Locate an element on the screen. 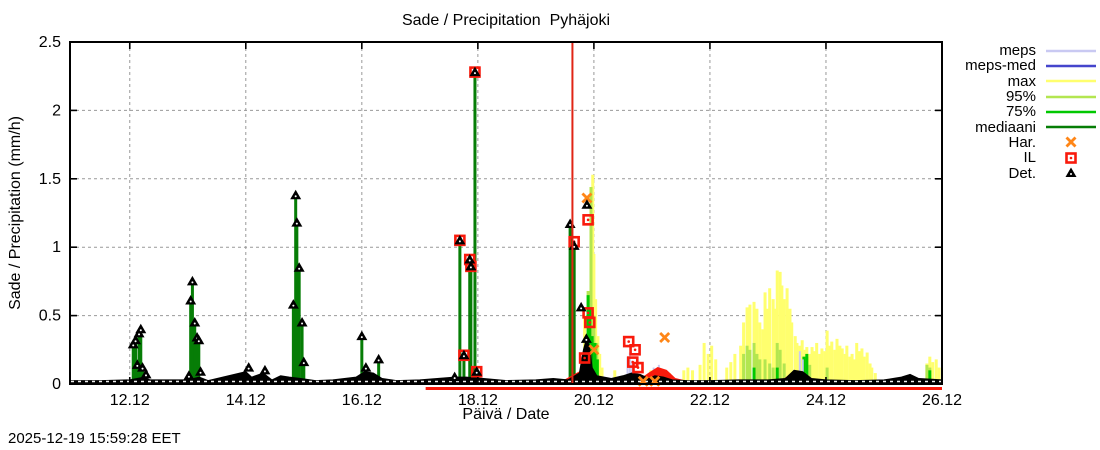  chart-title: Sade / Precipitation Pyhäjoki is located at coordinates (506, 20).